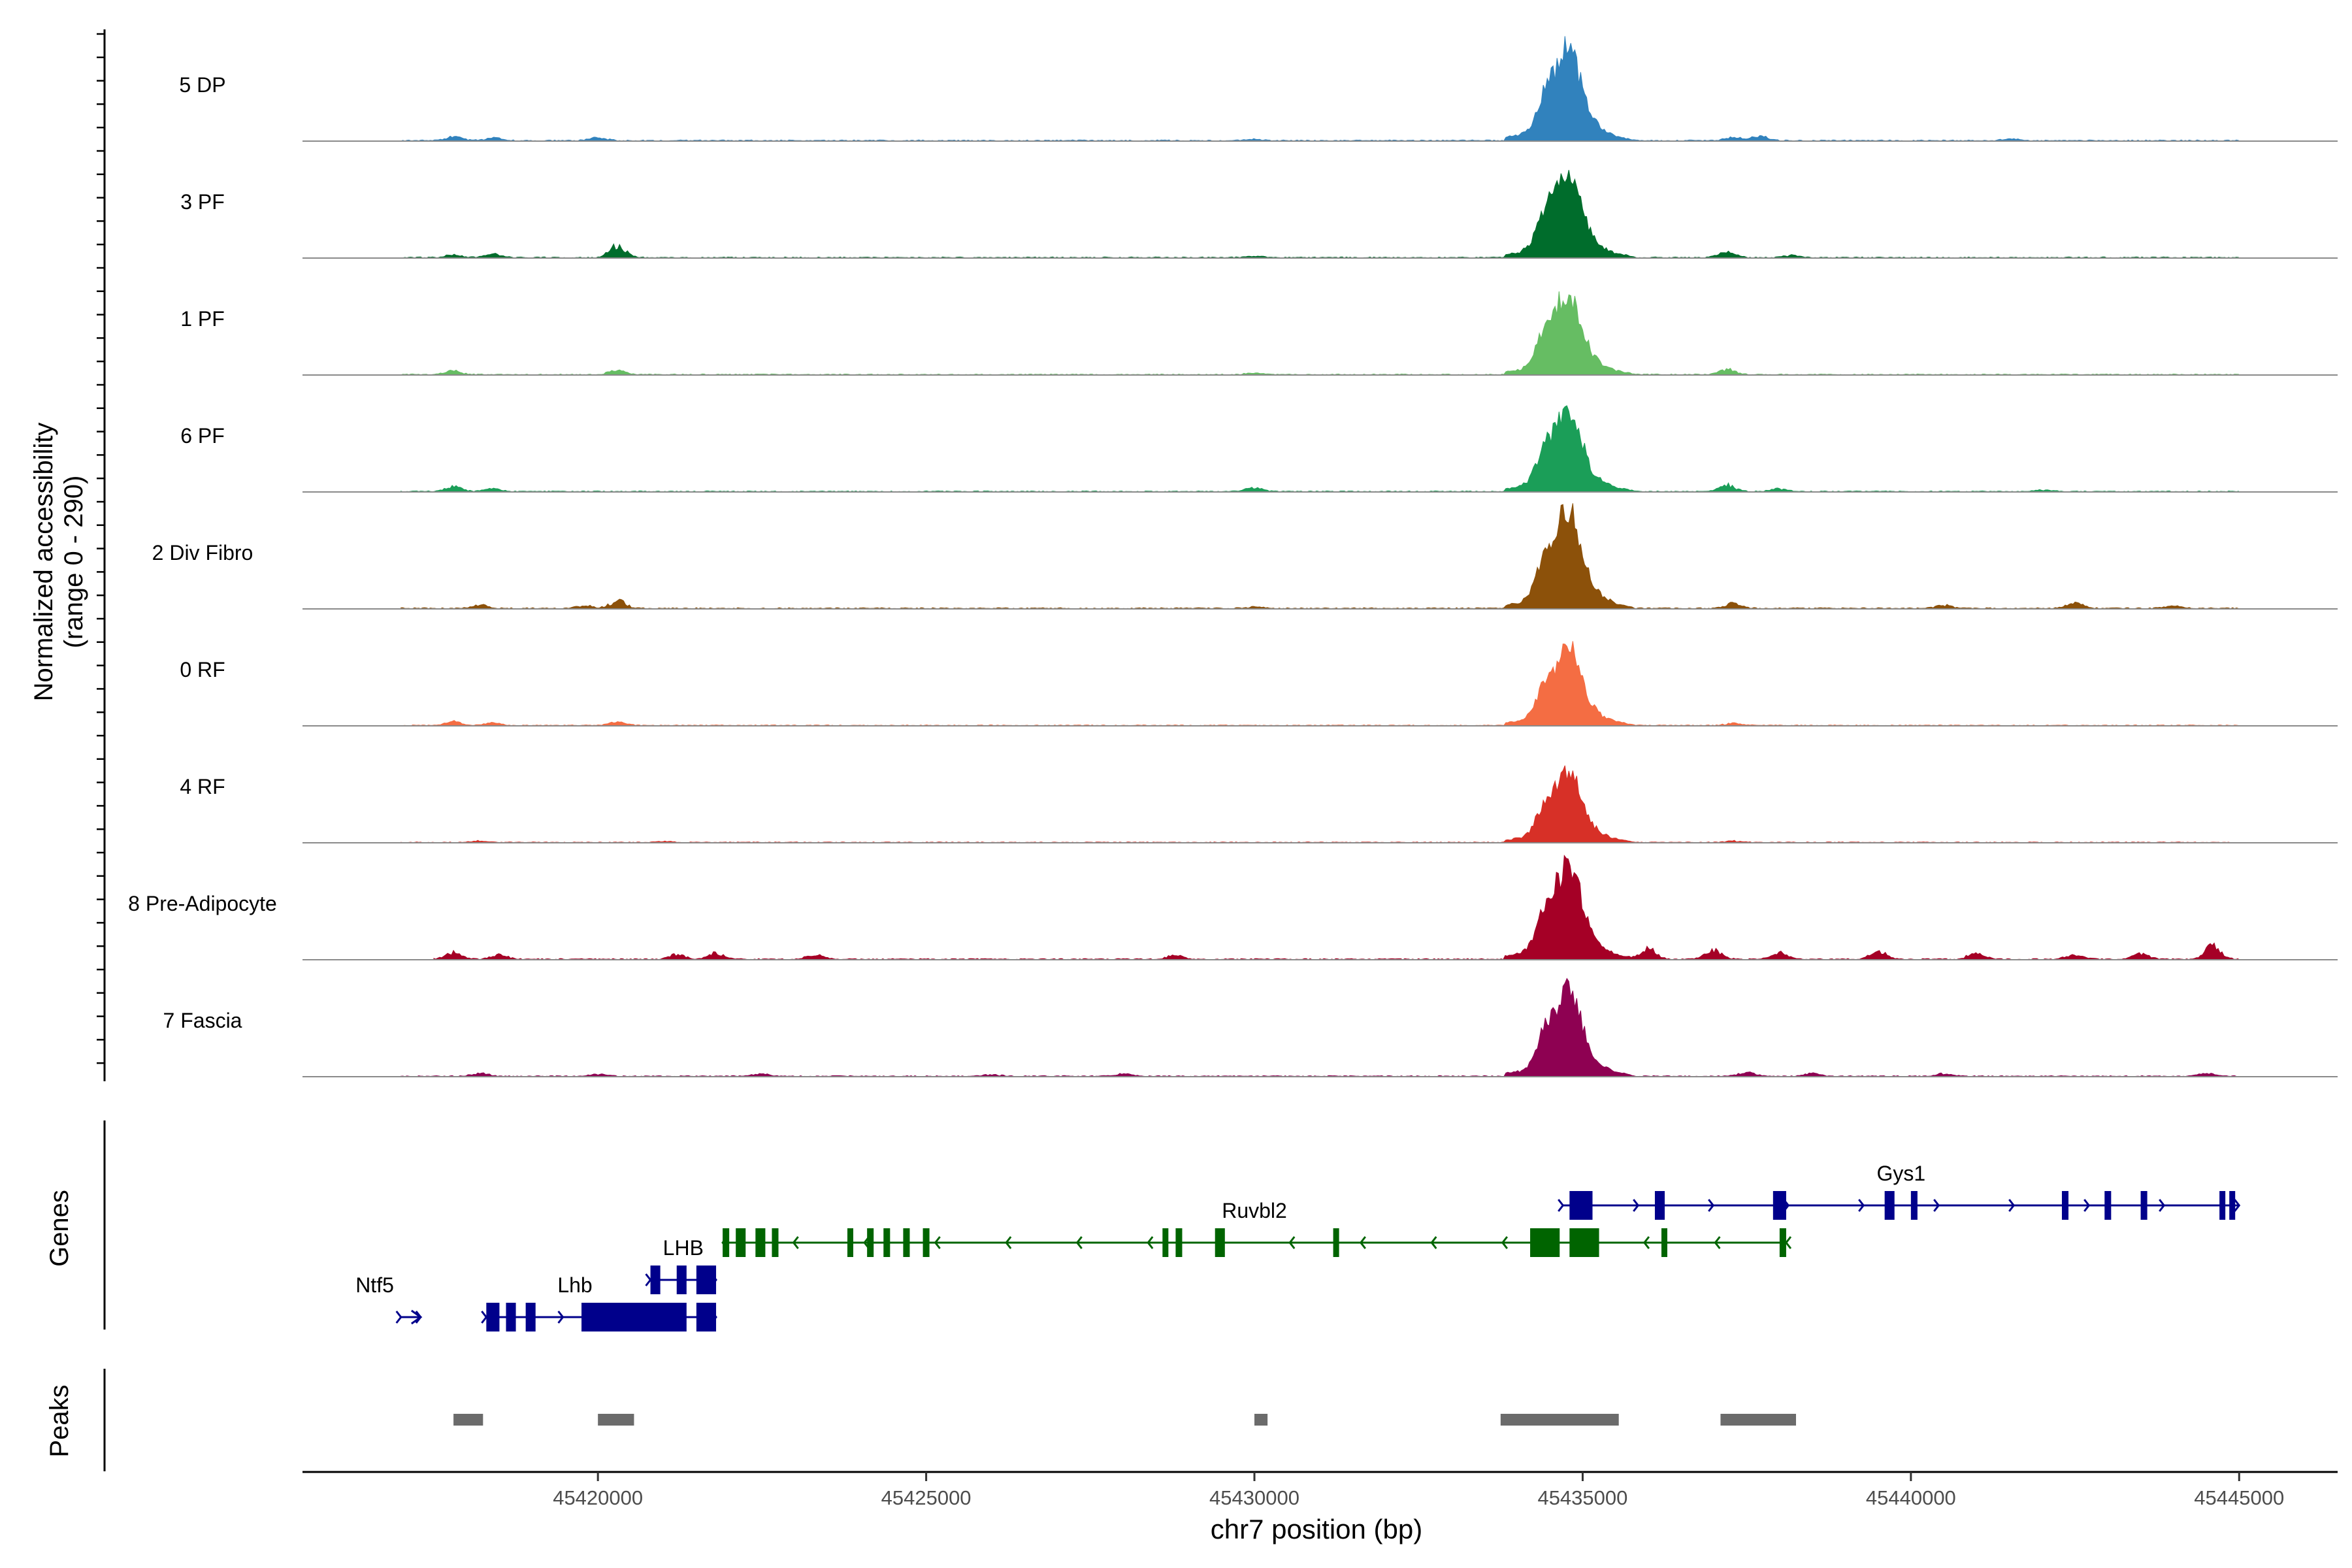  Describe the element at coordinates (681, 1265) in the screenshot. I see `gene-lhb: LHB` at that location.